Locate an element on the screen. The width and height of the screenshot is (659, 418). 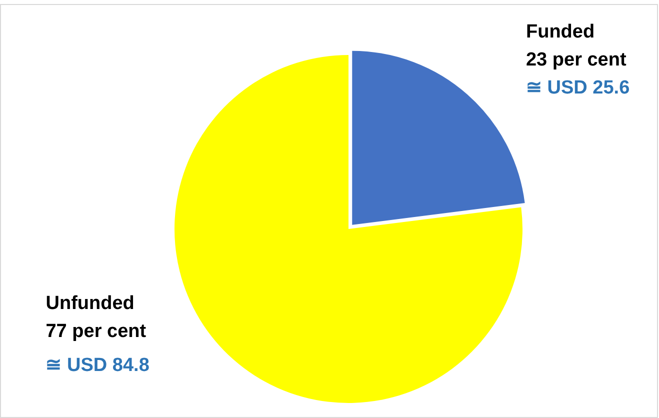
data-label: 77 per cent is located at coordinates (96, 331).